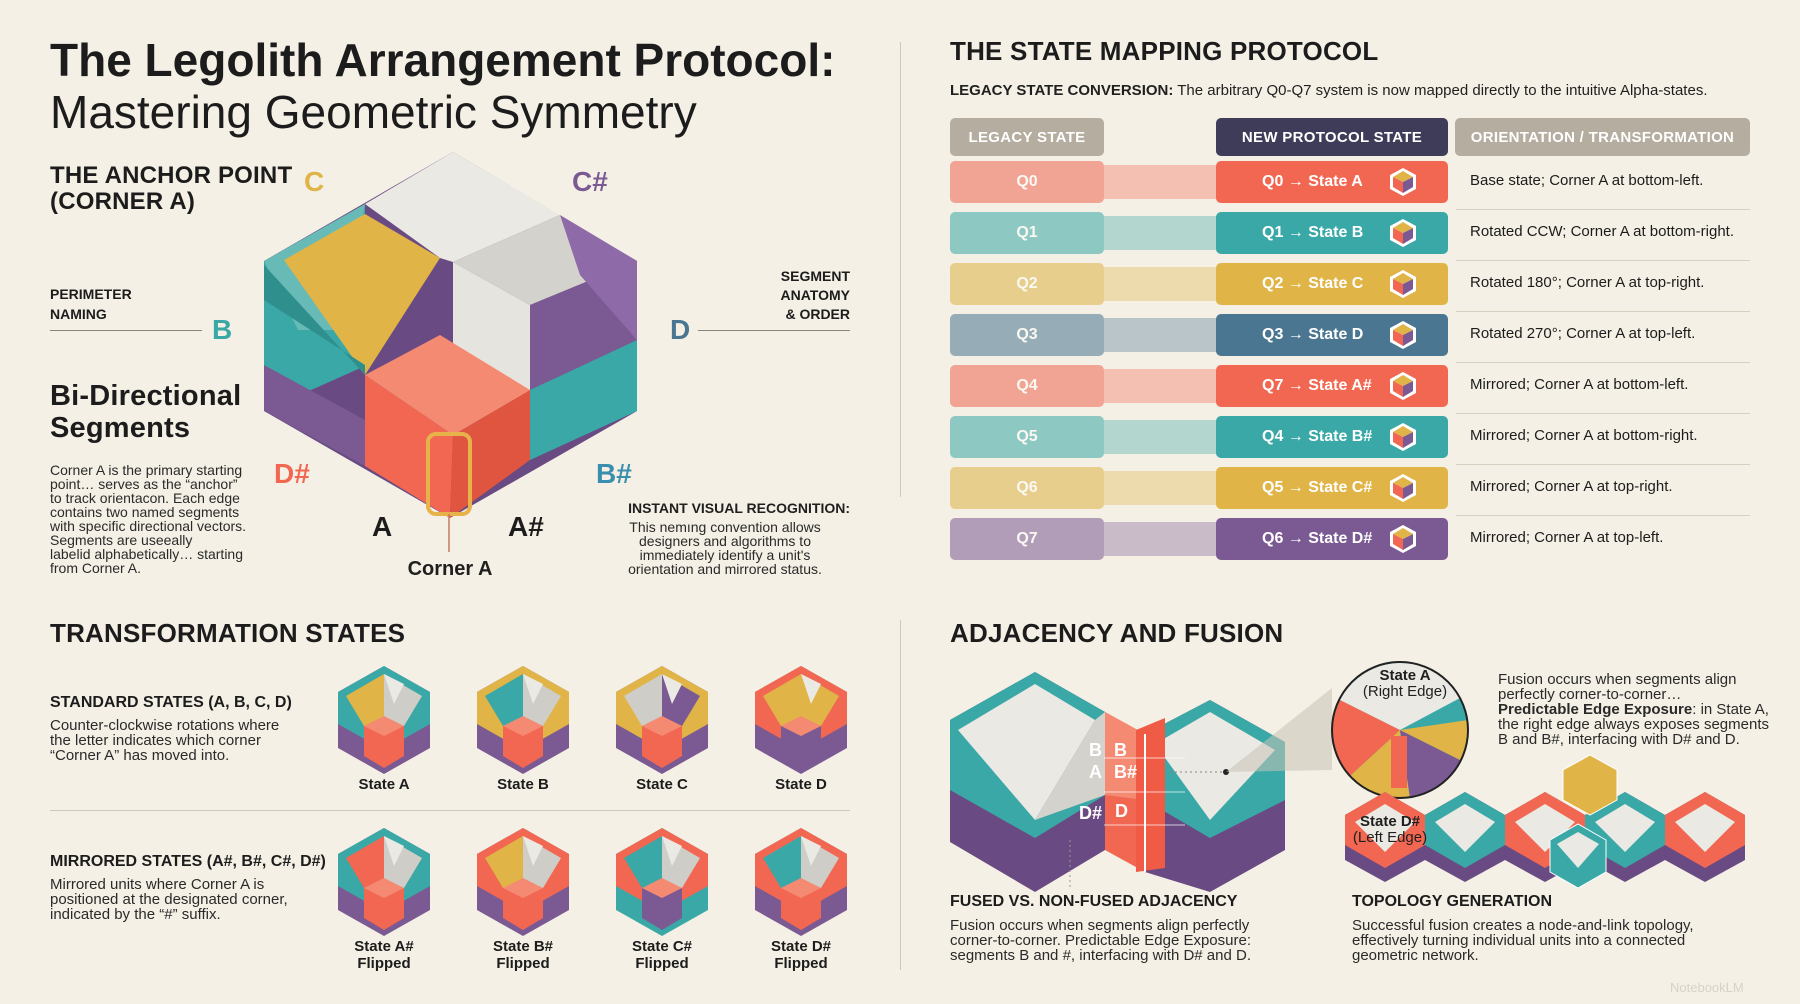  I want to click on state-caption: State C# Flipped, so click(662, 955).